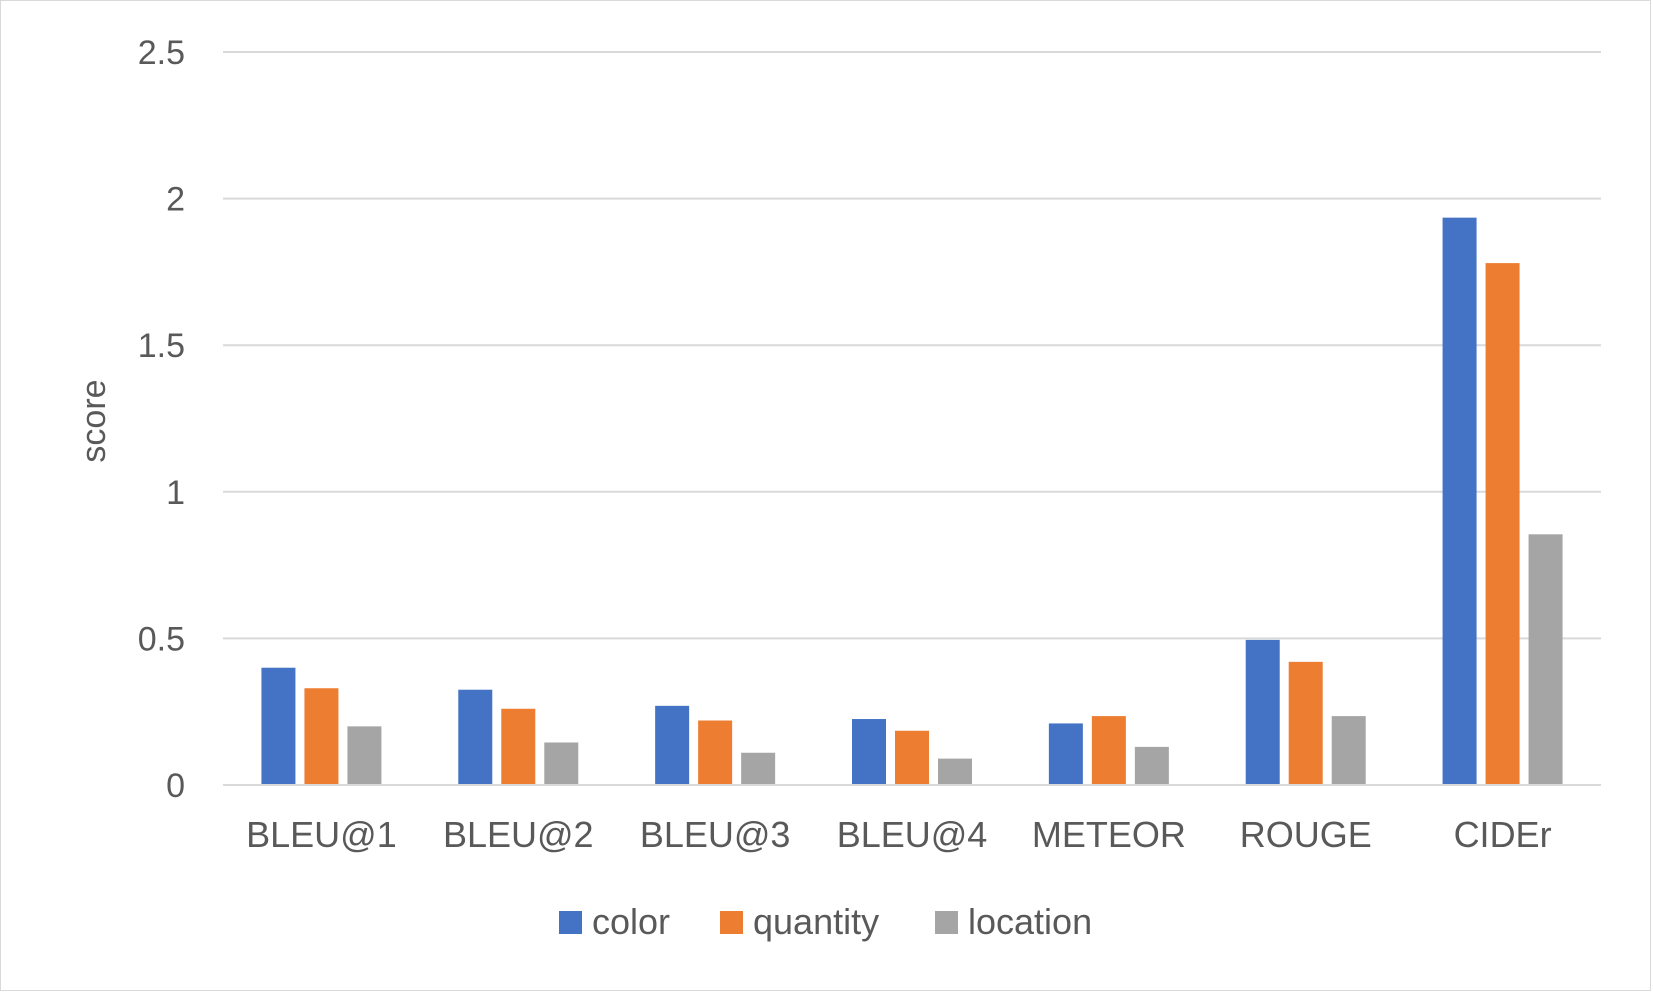 Image resolution: width=1653 pixels, height=997 pixels. I want to click on bar-color-rouge, so click(1262, 712).